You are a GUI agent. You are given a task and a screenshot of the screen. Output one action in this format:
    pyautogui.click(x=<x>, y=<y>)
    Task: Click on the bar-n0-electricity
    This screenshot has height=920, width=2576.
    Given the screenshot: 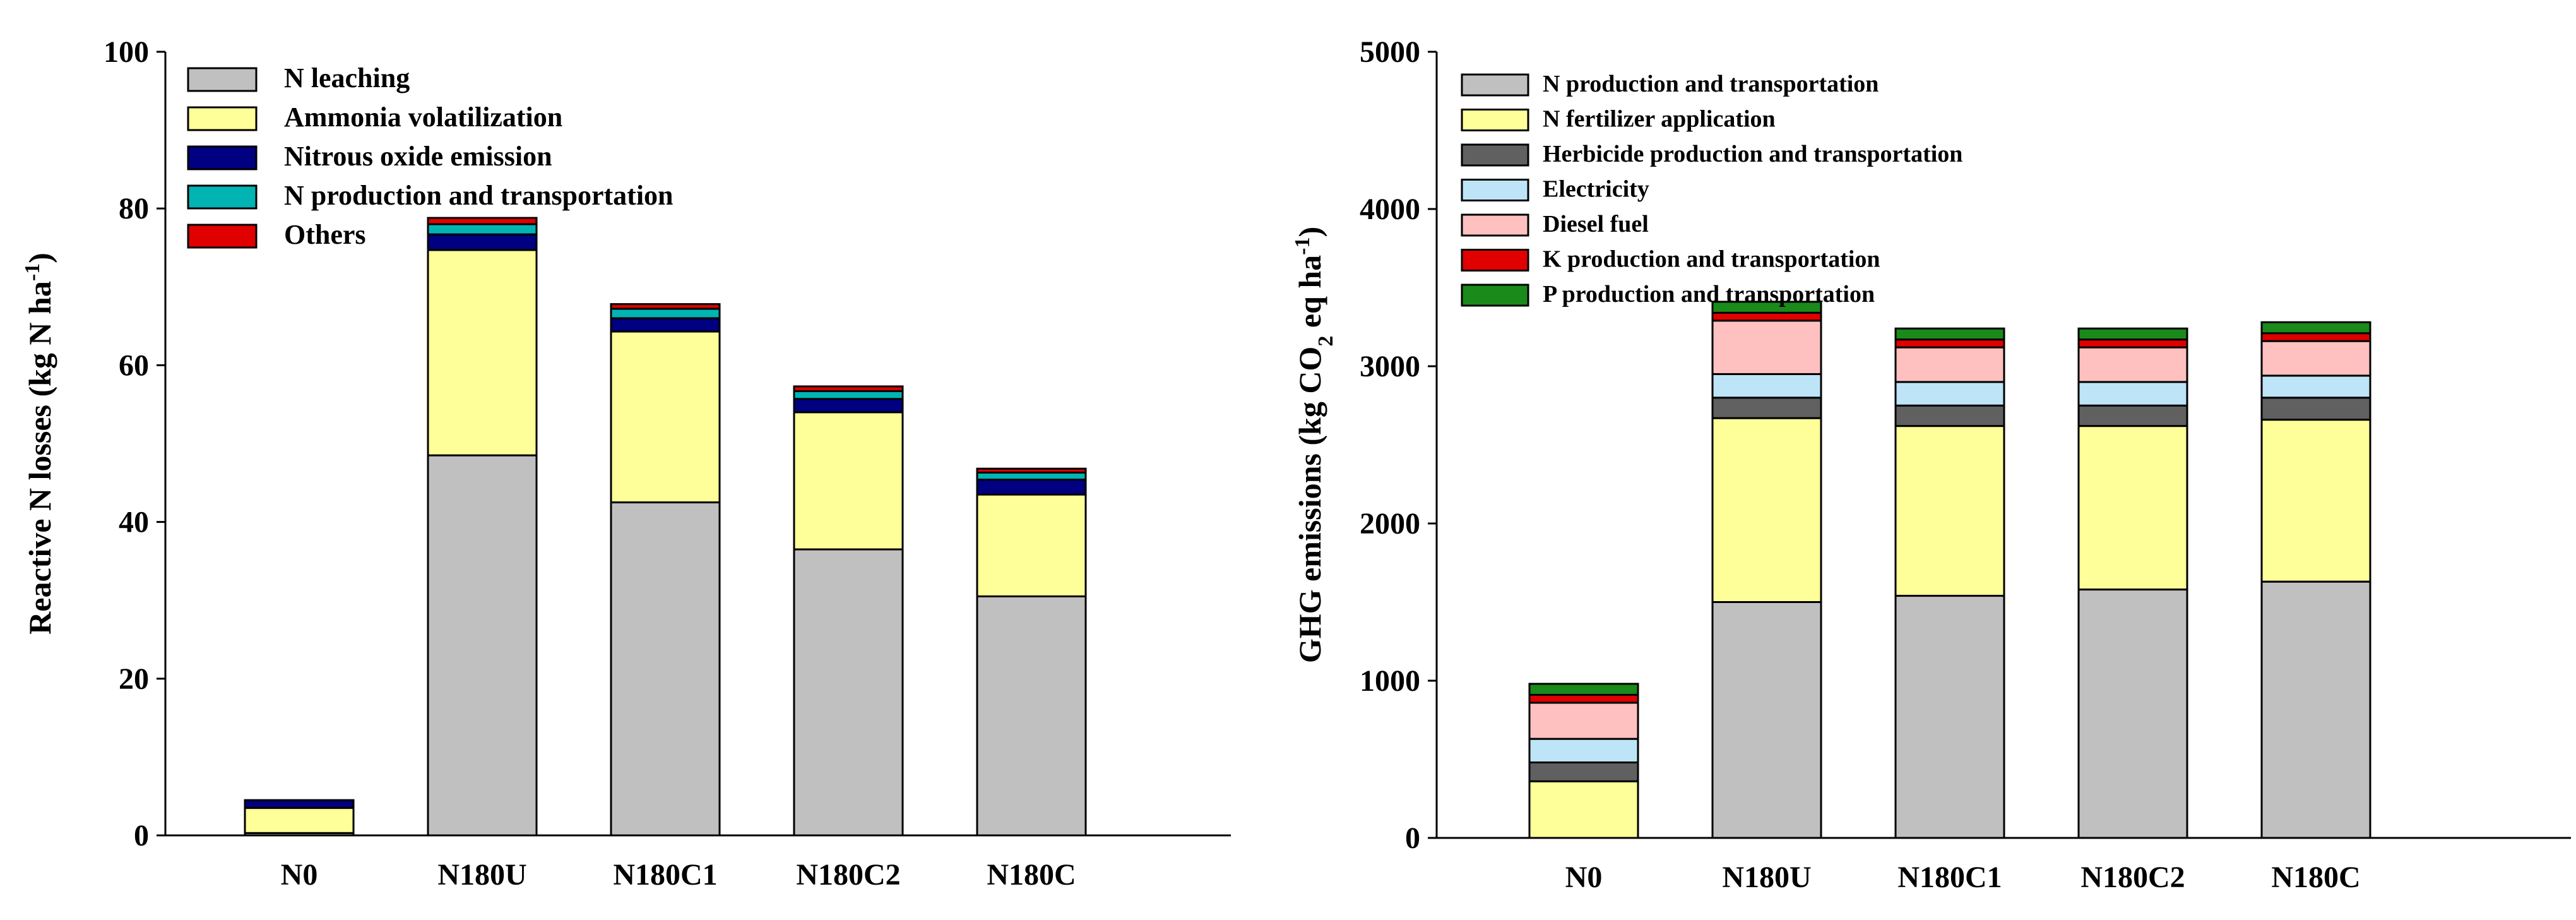 What is the action you would take?
    pyautogui.click(x=1584, y=750)
    